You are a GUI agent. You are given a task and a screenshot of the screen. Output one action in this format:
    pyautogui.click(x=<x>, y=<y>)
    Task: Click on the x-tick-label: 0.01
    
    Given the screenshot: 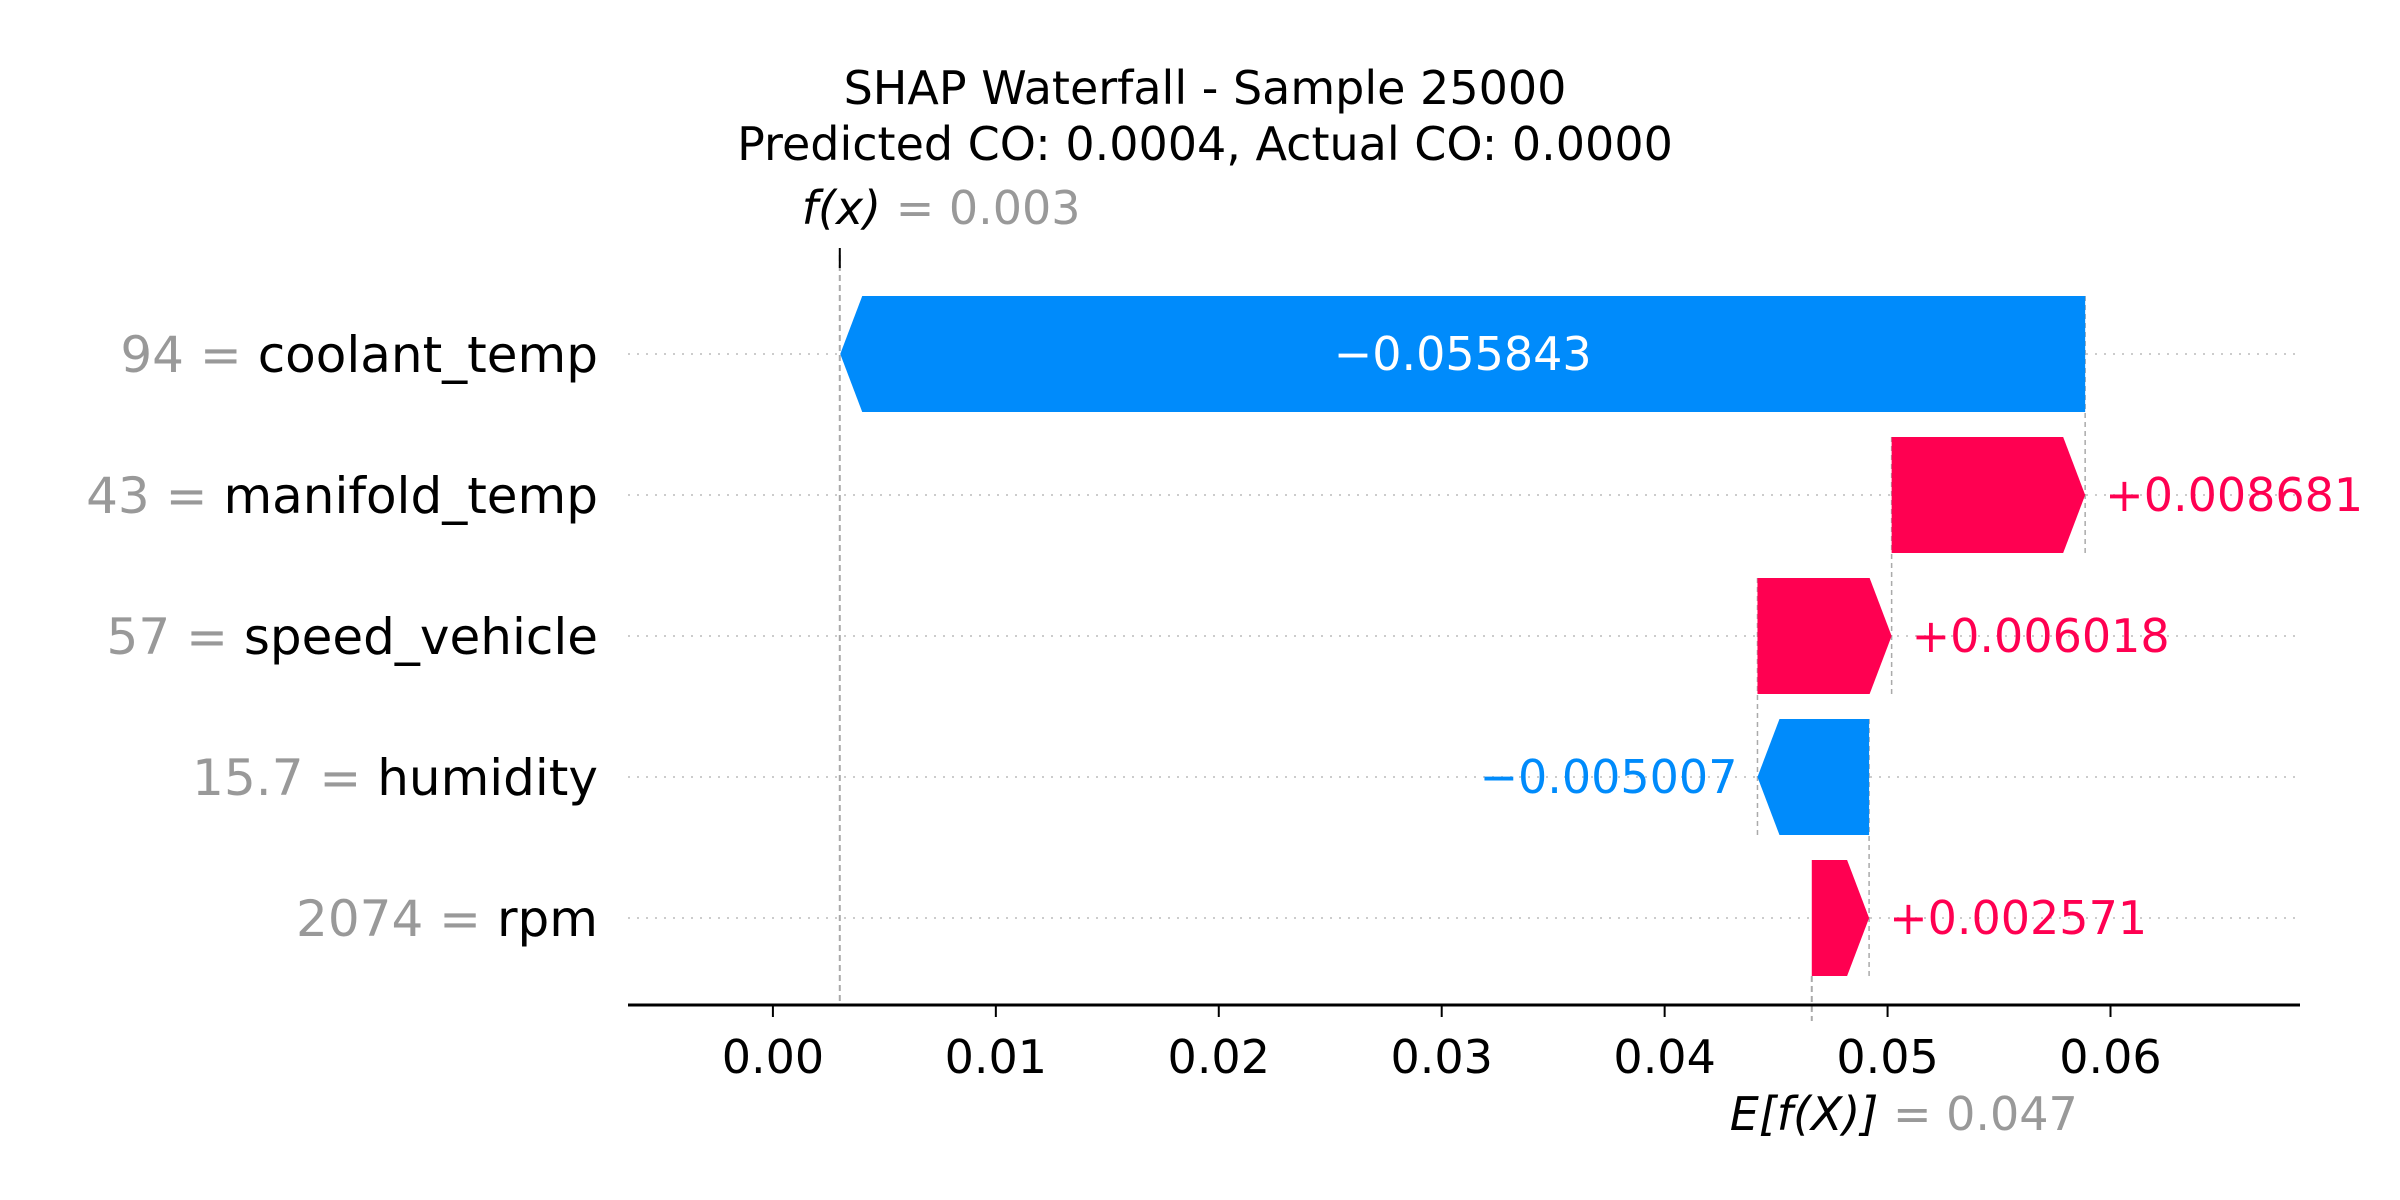 What is the action you would take?
    pyautogui.click(x=996, y=1057)
    